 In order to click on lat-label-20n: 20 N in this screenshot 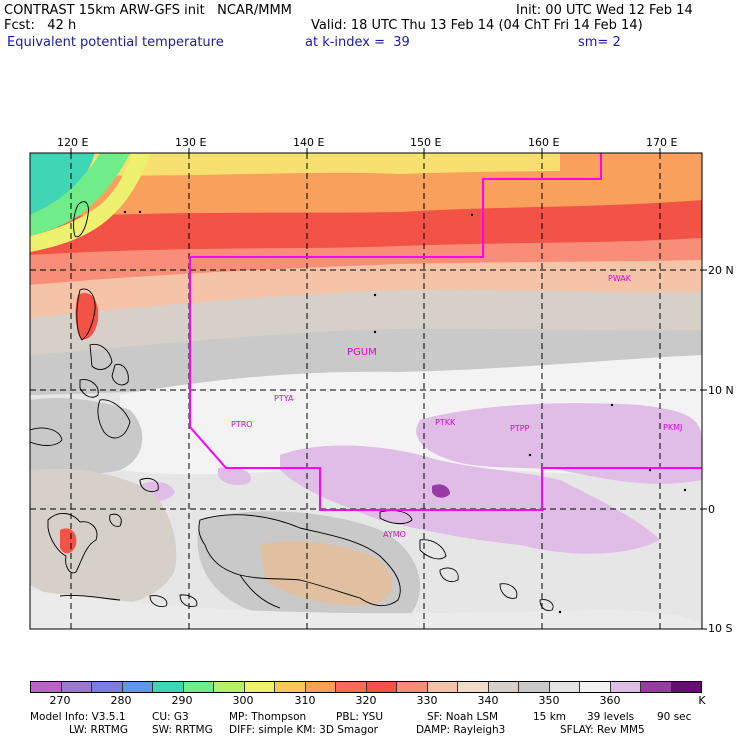, I will do `click(721, 270)`.